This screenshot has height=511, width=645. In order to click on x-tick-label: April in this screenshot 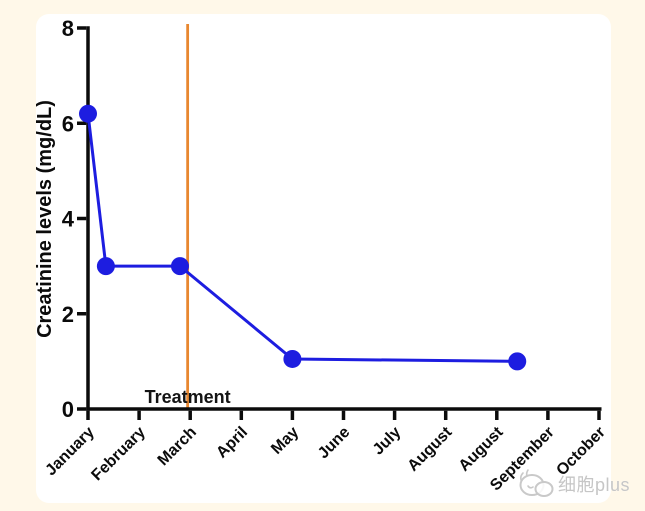, I will do `click(232, 443)`.